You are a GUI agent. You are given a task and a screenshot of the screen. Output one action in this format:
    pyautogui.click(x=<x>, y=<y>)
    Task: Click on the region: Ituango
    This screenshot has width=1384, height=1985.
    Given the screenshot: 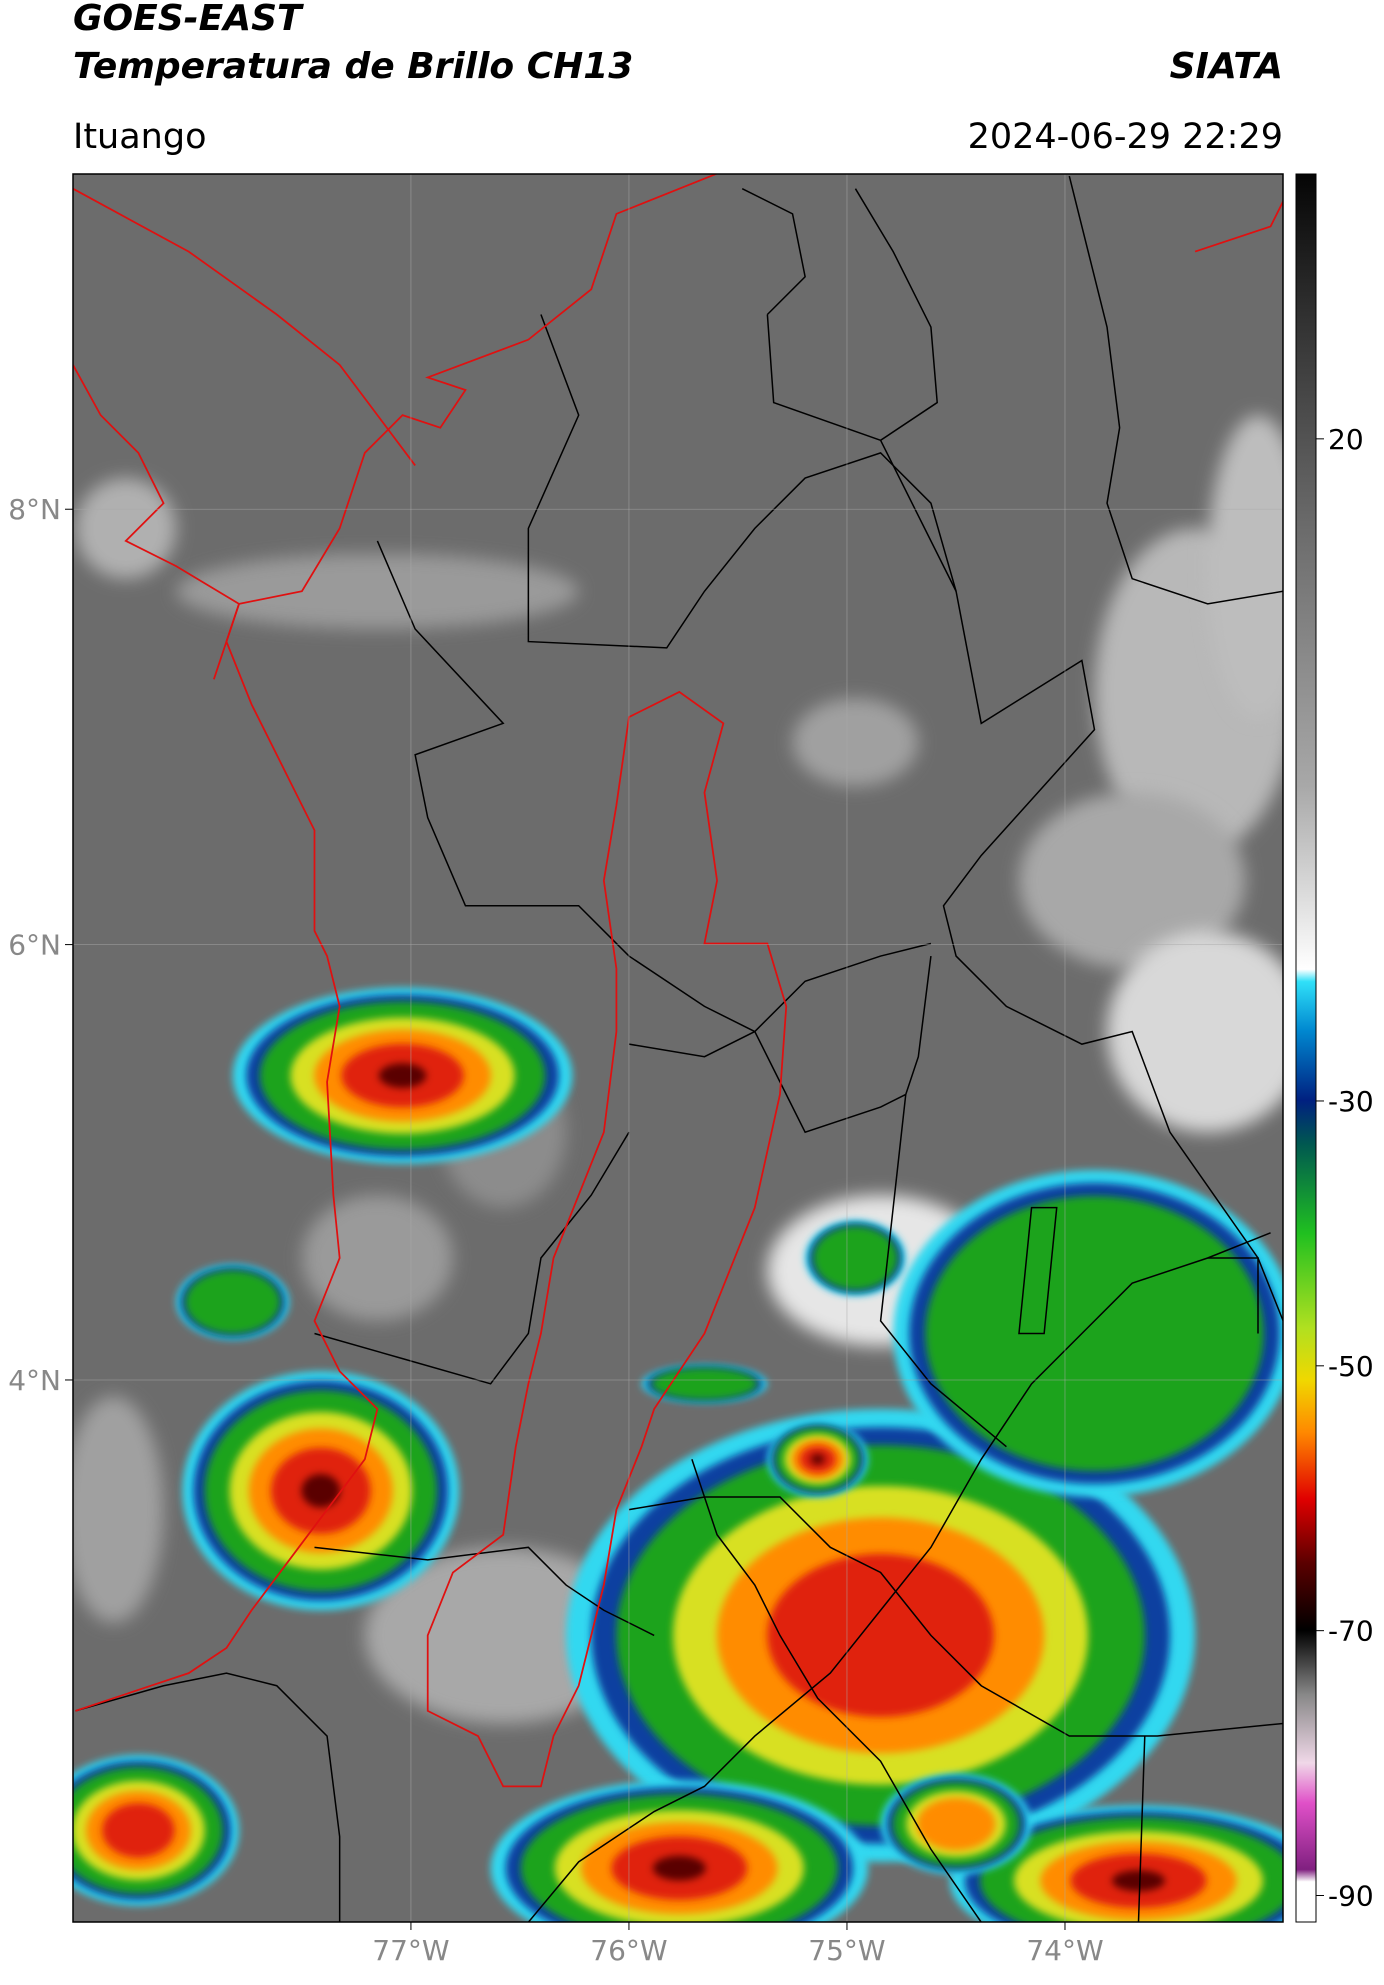 What is the action you would take?
    pyautogui.click(x=140, y=137)
    